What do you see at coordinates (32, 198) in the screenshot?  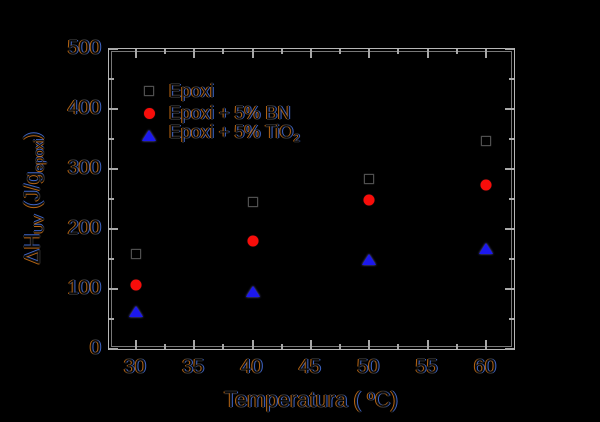 I see `y-axis-title: ΔHUV (J/gepoxi)` at bounding box center [32, 198].